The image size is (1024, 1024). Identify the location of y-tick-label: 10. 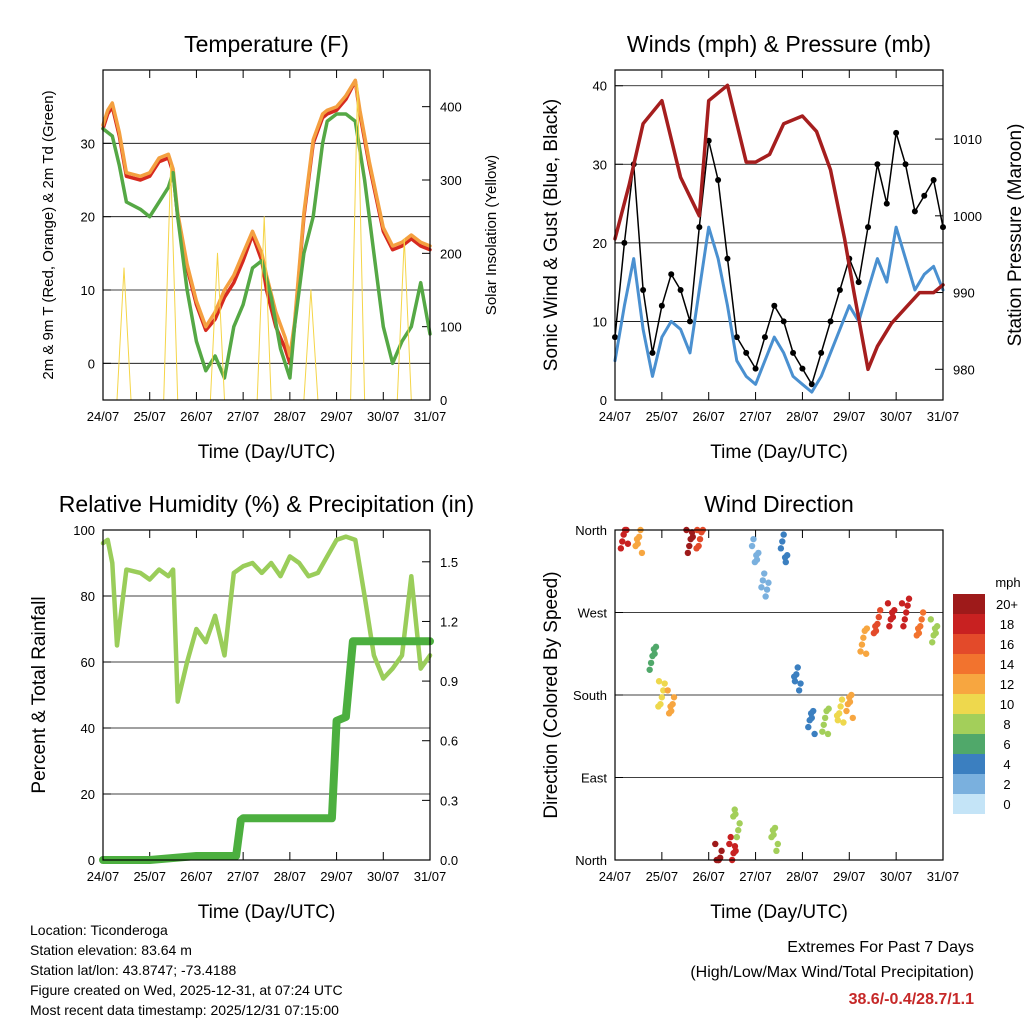
(600, 321).